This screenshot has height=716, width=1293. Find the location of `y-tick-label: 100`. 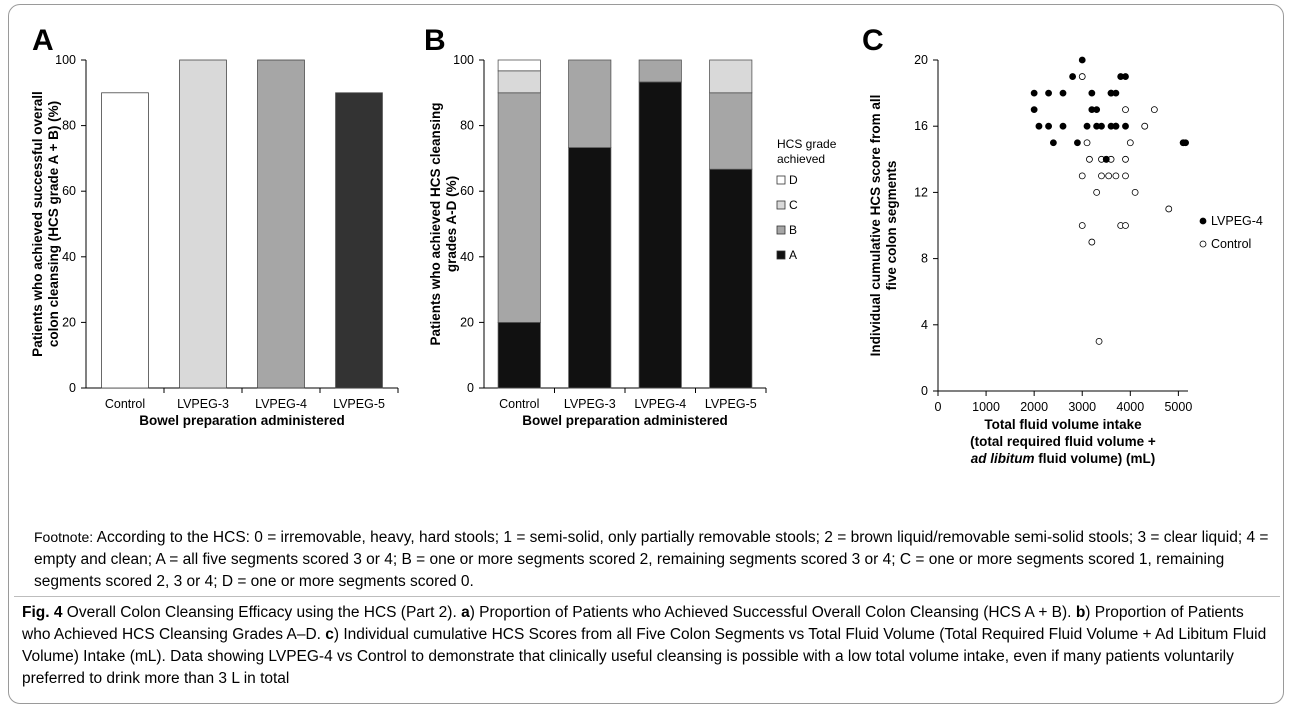

y-tick-label: 100 is located at coordinates (463, 60).